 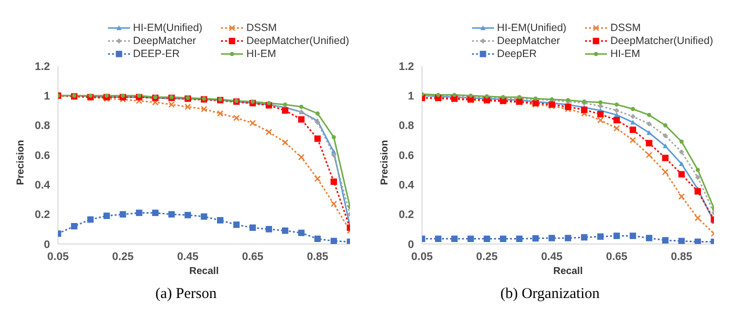 What do you see at coordinates (156, 54) in the screenshot?
I see `legend-label: DEEP-ER` at bounding box center [156, 54].